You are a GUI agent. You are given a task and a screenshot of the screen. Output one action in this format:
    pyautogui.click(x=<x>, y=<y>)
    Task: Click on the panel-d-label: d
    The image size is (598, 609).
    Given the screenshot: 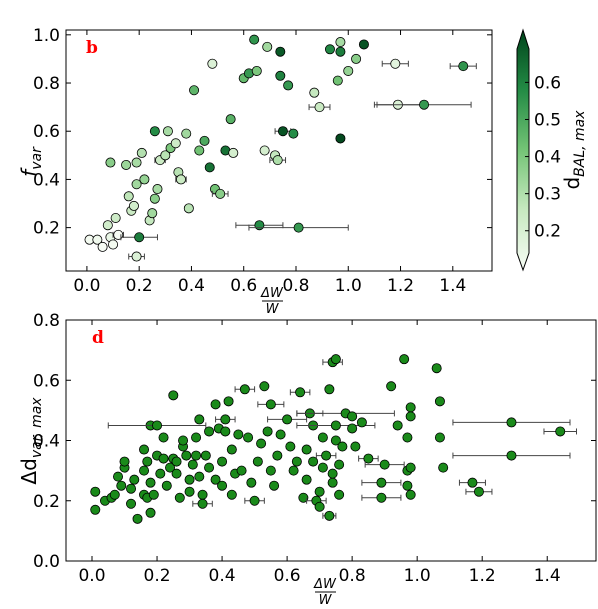 What is the action you would take?
    pyautogui.click(x=98, y=338)
    